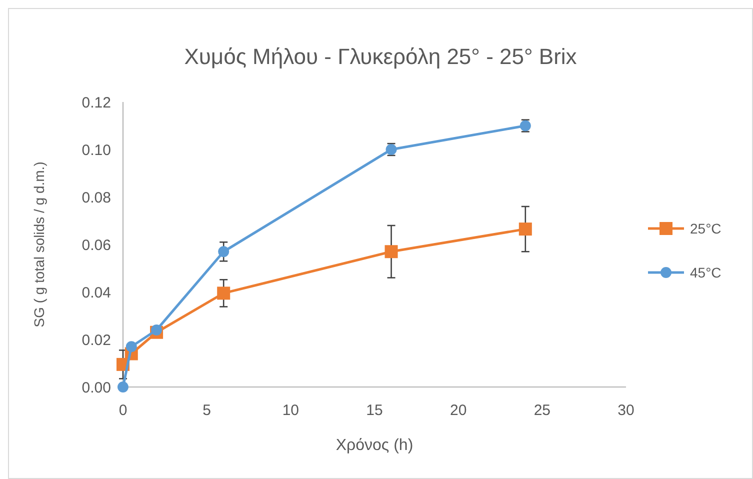  I want to click on chart-title: Χυμός Μήλου - Γλυκερόλη 25° - 25° Brix, so click(380, 56).